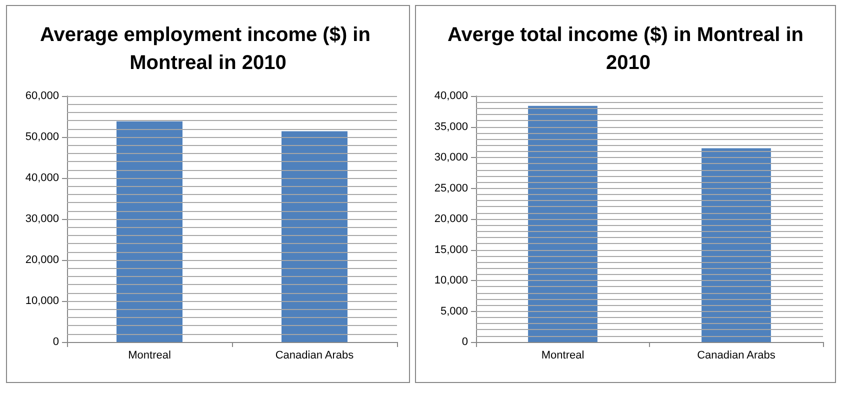 Image resolution: width=845 pixels, height=395 pixels. I want to click on y-tick-label: 15,000, so click(451, 250).